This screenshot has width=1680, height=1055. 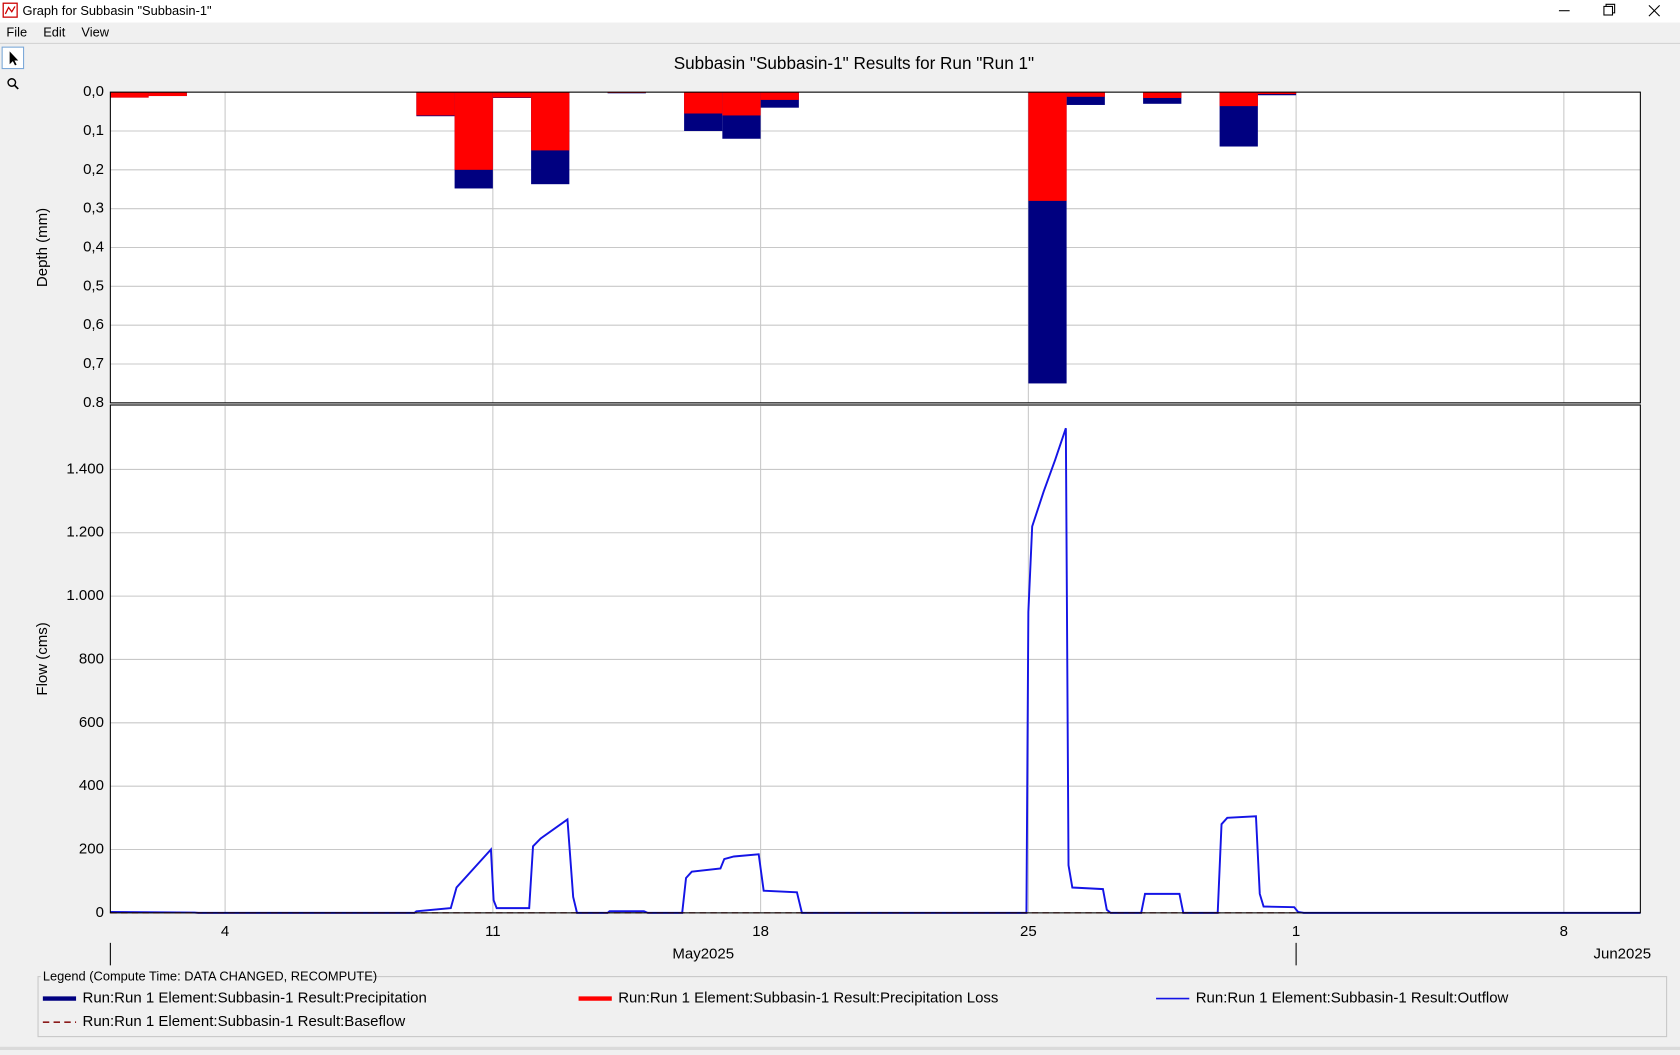 What do you see at coordinates (93, 91) in the screenshot?
I see `y-tick-label: 0,0` at bounding box center [93, 91].